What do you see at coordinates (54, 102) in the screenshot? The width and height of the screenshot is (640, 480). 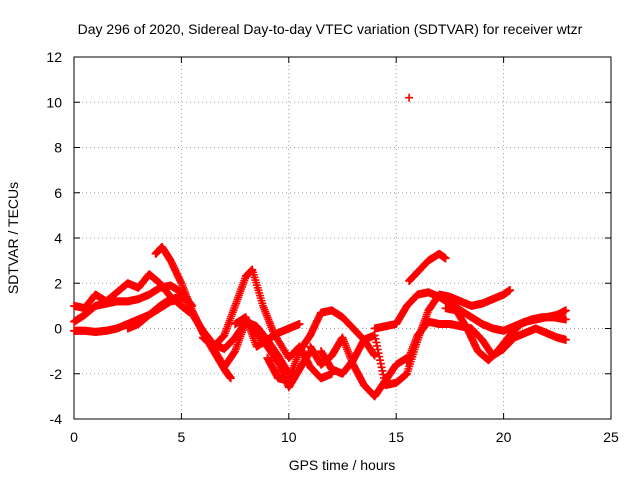 I see `y-tick-label: 10` at bounding box center [54, 102].